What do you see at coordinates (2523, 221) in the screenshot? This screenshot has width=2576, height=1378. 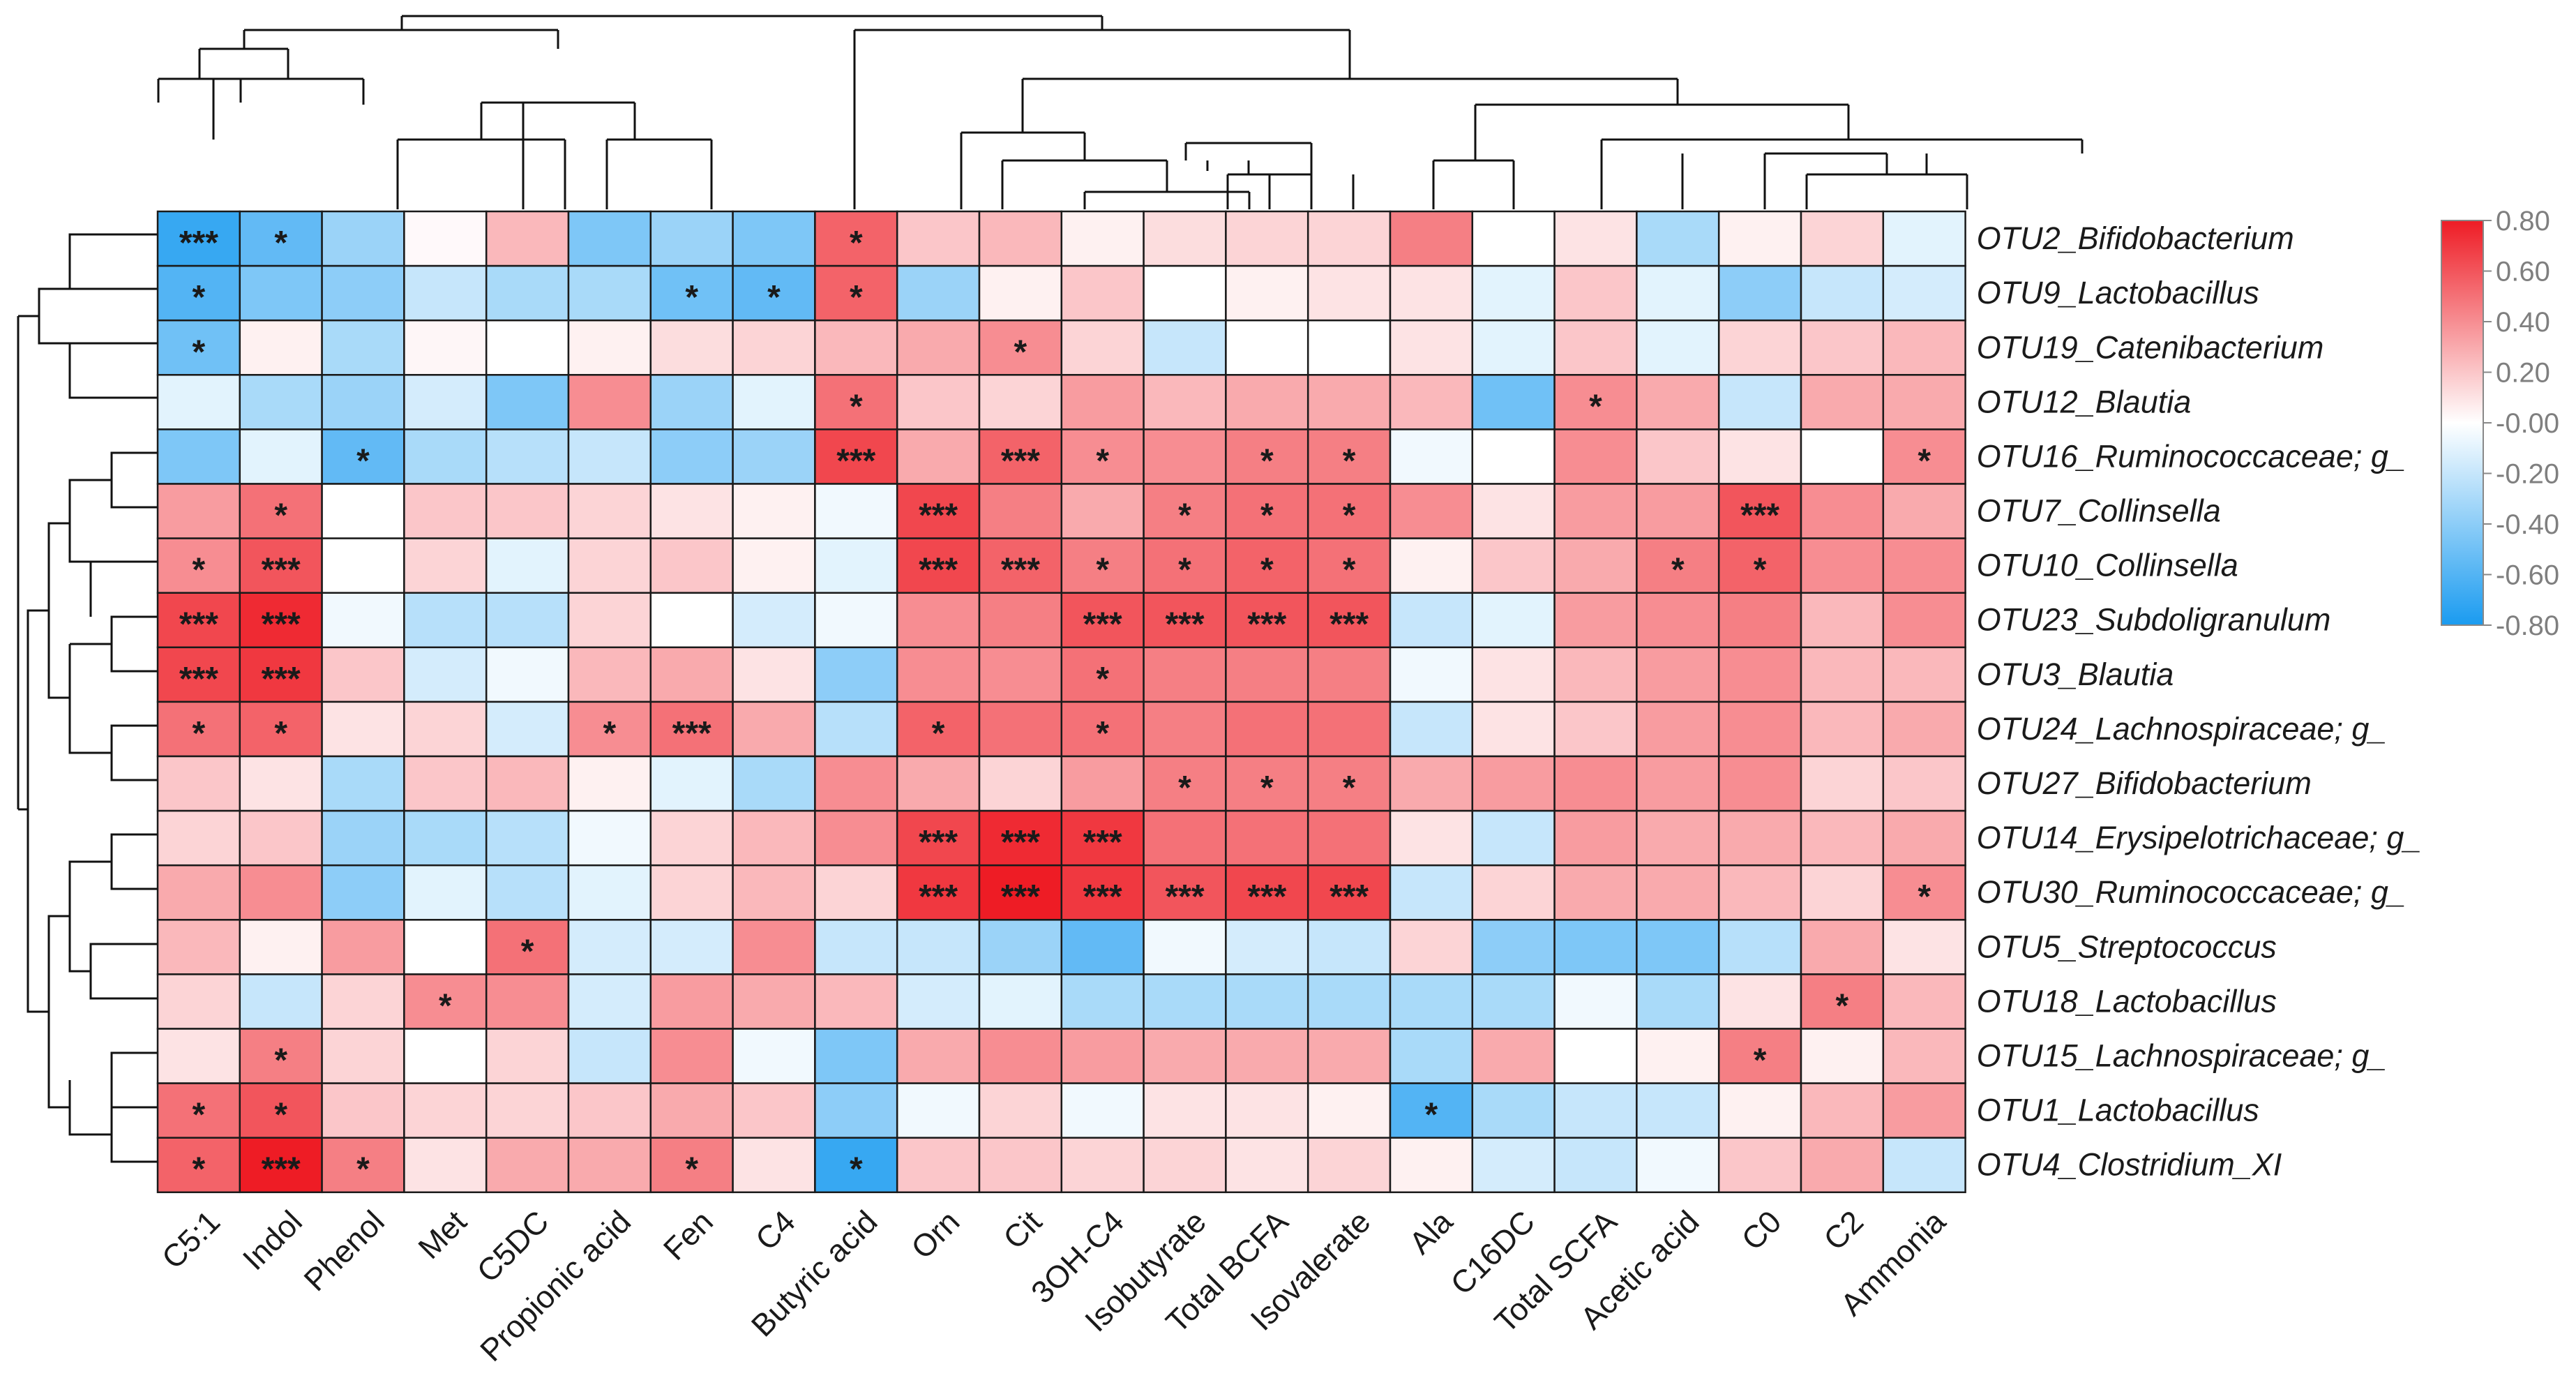 I see `color-scale-tick-label: 0.80` at bounding box center [2523, 221].